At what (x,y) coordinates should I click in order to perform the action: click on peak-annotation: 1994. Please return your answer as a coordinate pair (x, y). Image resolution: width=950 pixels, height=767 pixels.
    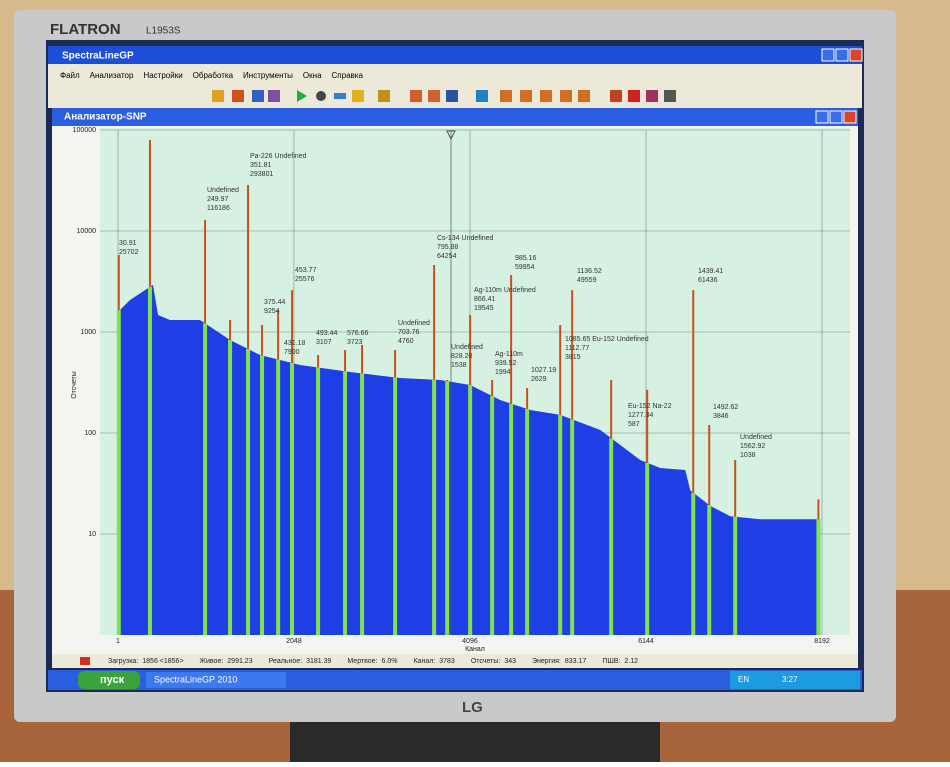
    Looking at the image, I should click on (503, 372).